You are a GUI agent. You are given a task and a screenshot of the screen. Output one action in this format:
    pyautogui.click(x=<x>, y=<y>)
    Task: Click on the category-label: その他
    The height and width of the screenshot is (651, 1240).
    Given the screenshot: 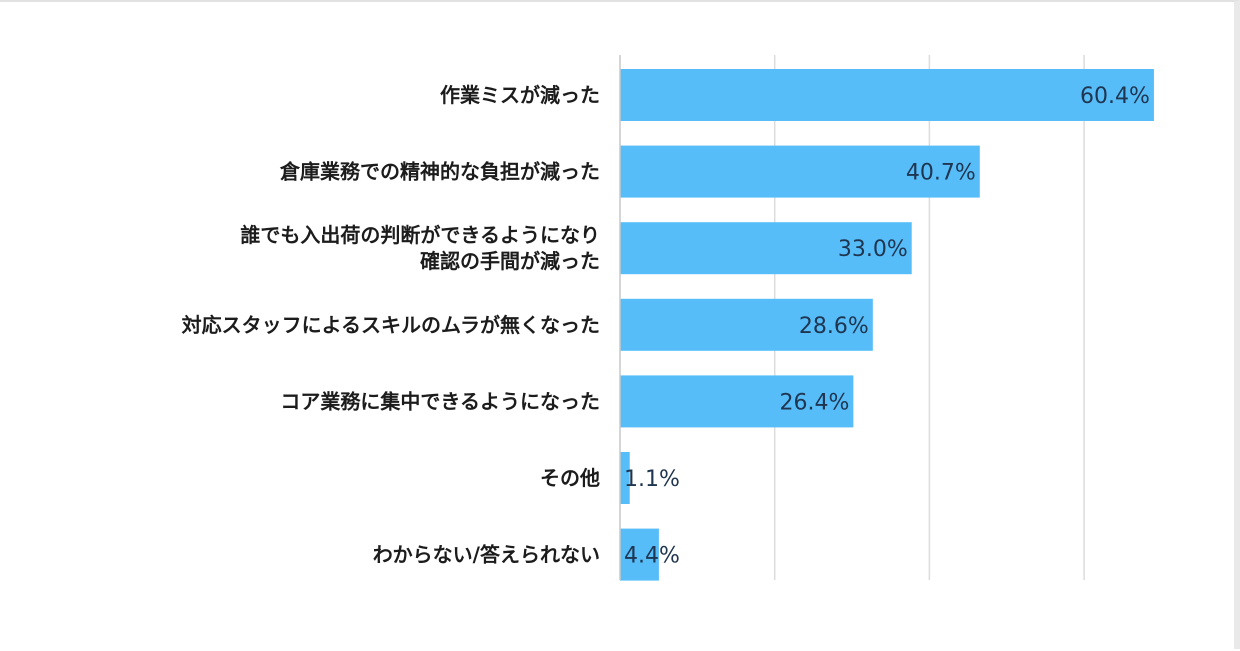 What is the action you would take?
    pyautogui.click(x=570, y=478)
    